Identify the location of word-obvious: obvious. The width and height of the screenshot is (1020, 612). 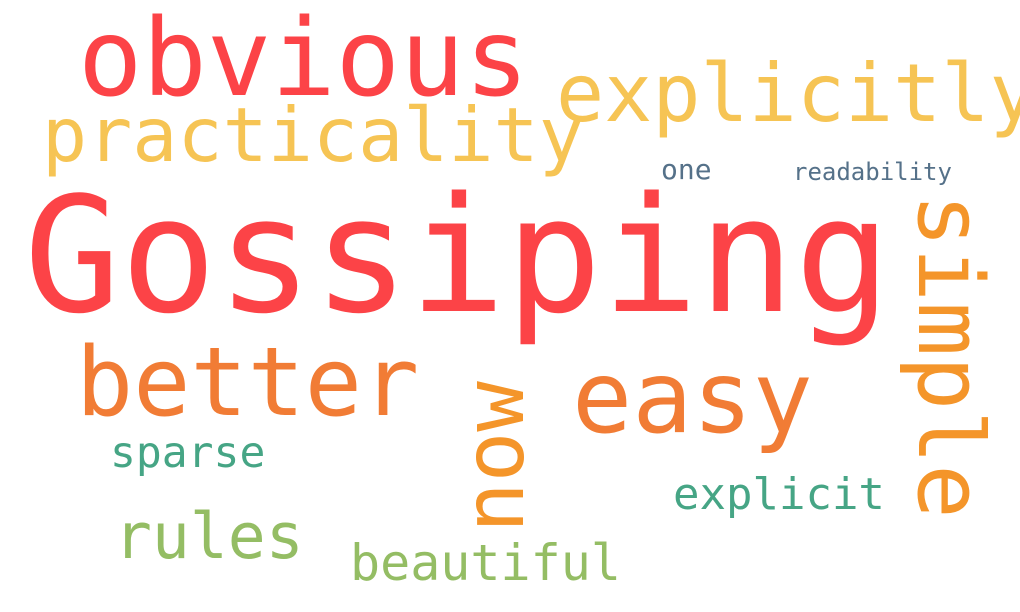
(303, 60).